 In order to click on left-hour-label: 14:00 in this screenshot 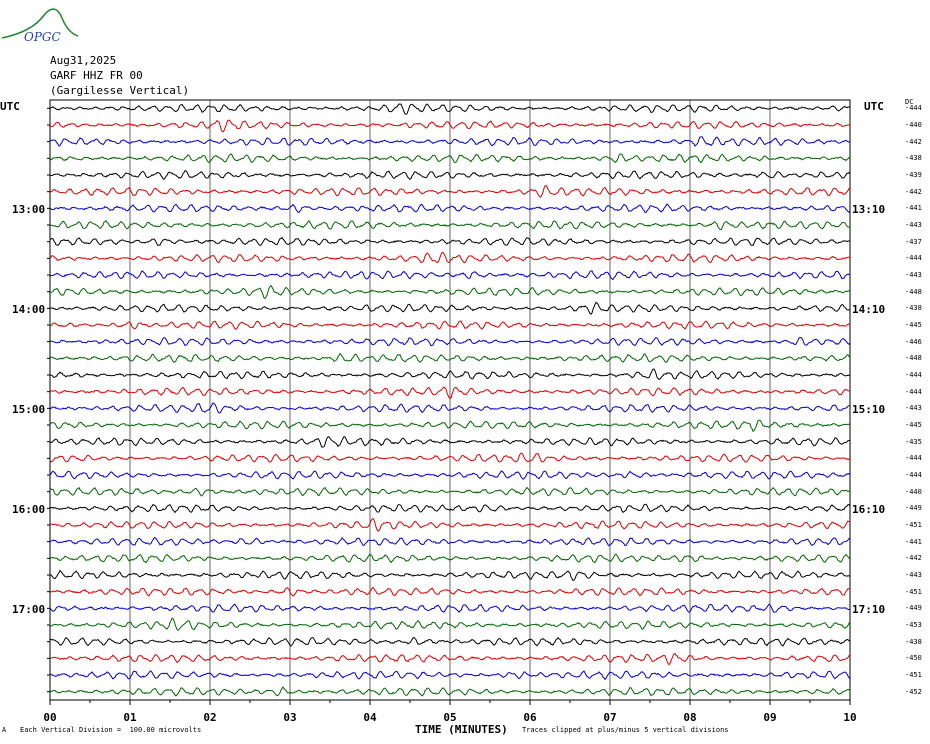, I will do `click(29, 309)`.